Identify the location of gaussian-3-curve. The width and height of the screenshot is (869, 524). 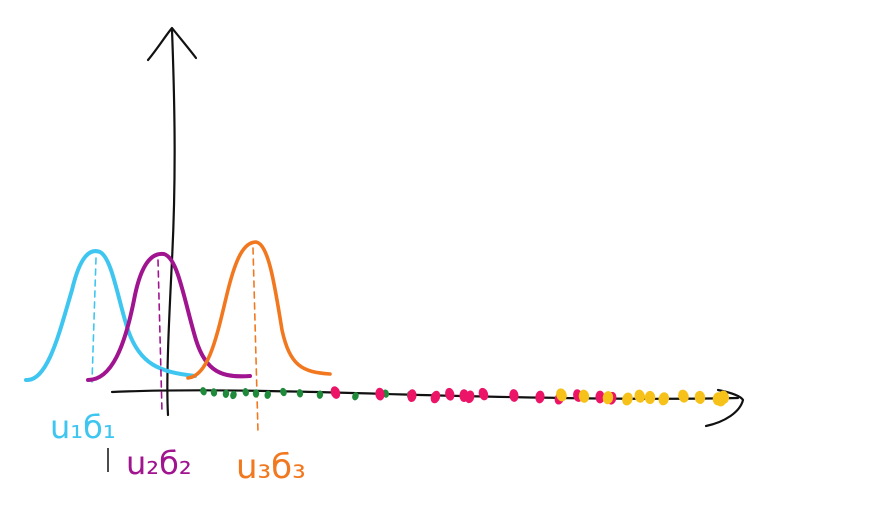
(259, 310).